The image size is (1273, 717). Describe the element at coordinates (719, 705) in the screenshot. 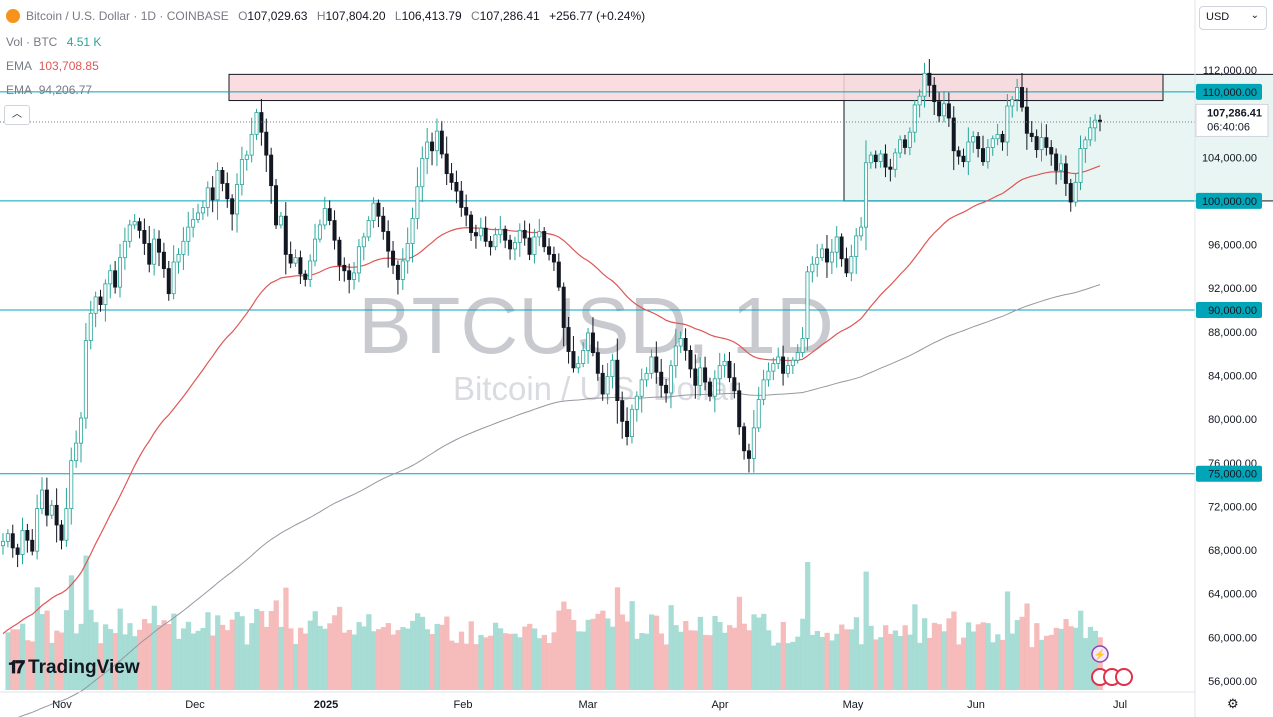

I see `time-tick-label: Apr` at that location.